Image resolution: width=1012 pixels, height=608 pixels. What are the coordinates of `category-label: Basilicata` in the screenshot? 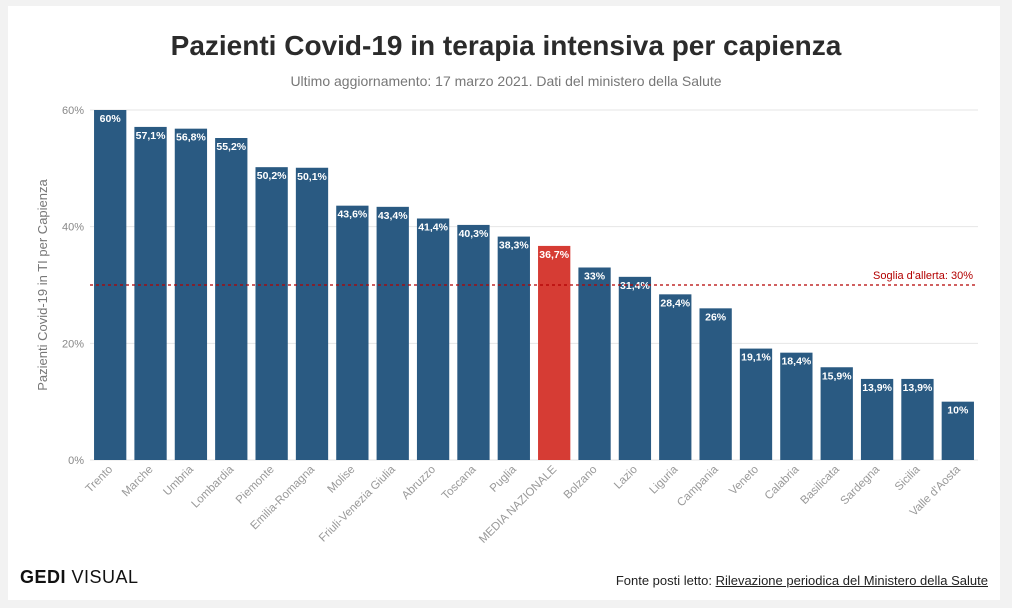 It's located at (821, 485).